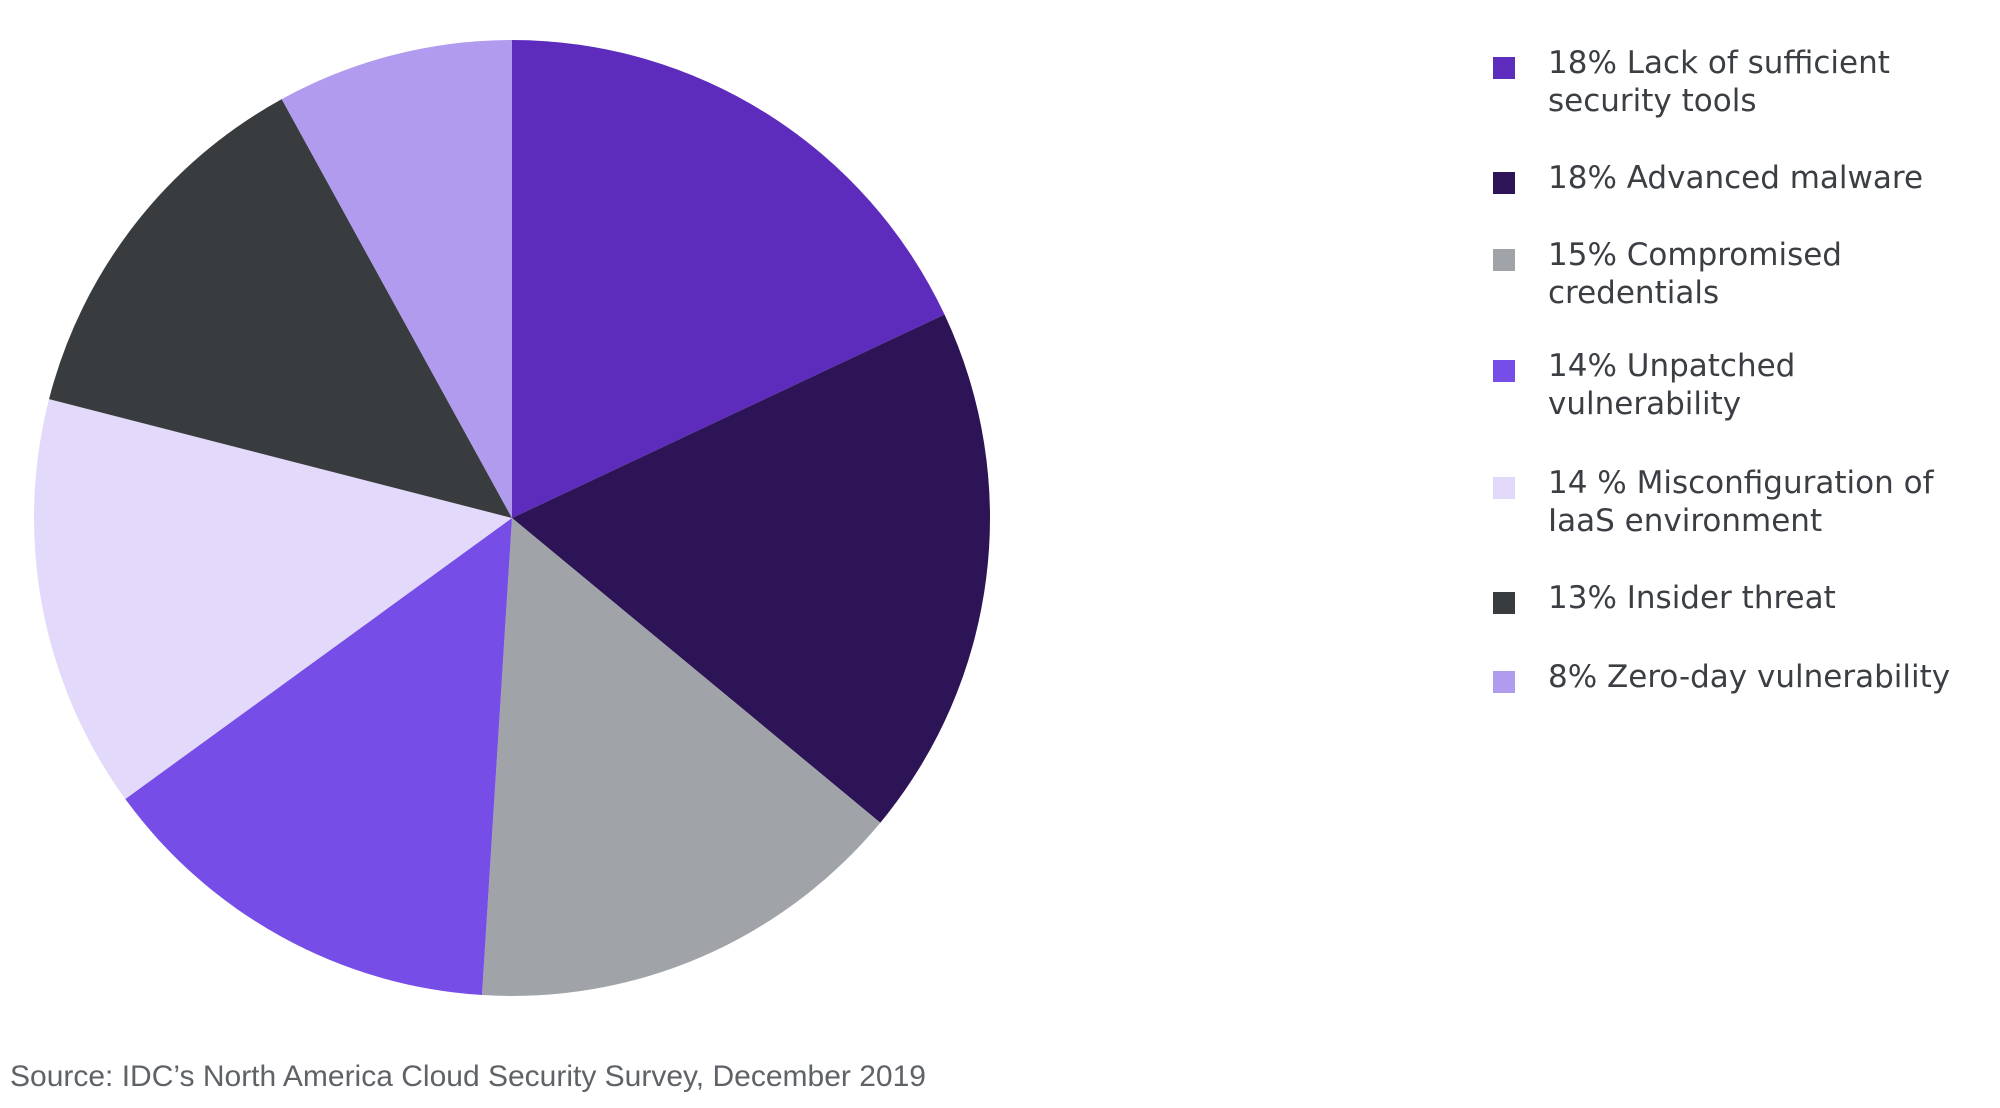 This screenshot has width=2000, height=1108. I want to click on legend-item: 18% Lack of sufficient security tools, so click(1743, 82).